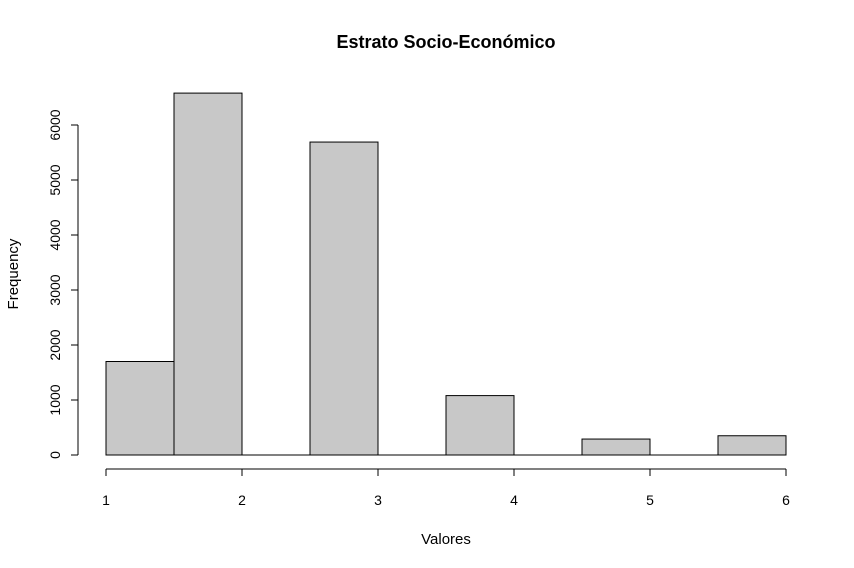 This screenshot has width=854, height=568. What do you see at coordinates (514, 500) in the screenshot?
I see `x-tick-label: 4` at bounding box center [514, 500].